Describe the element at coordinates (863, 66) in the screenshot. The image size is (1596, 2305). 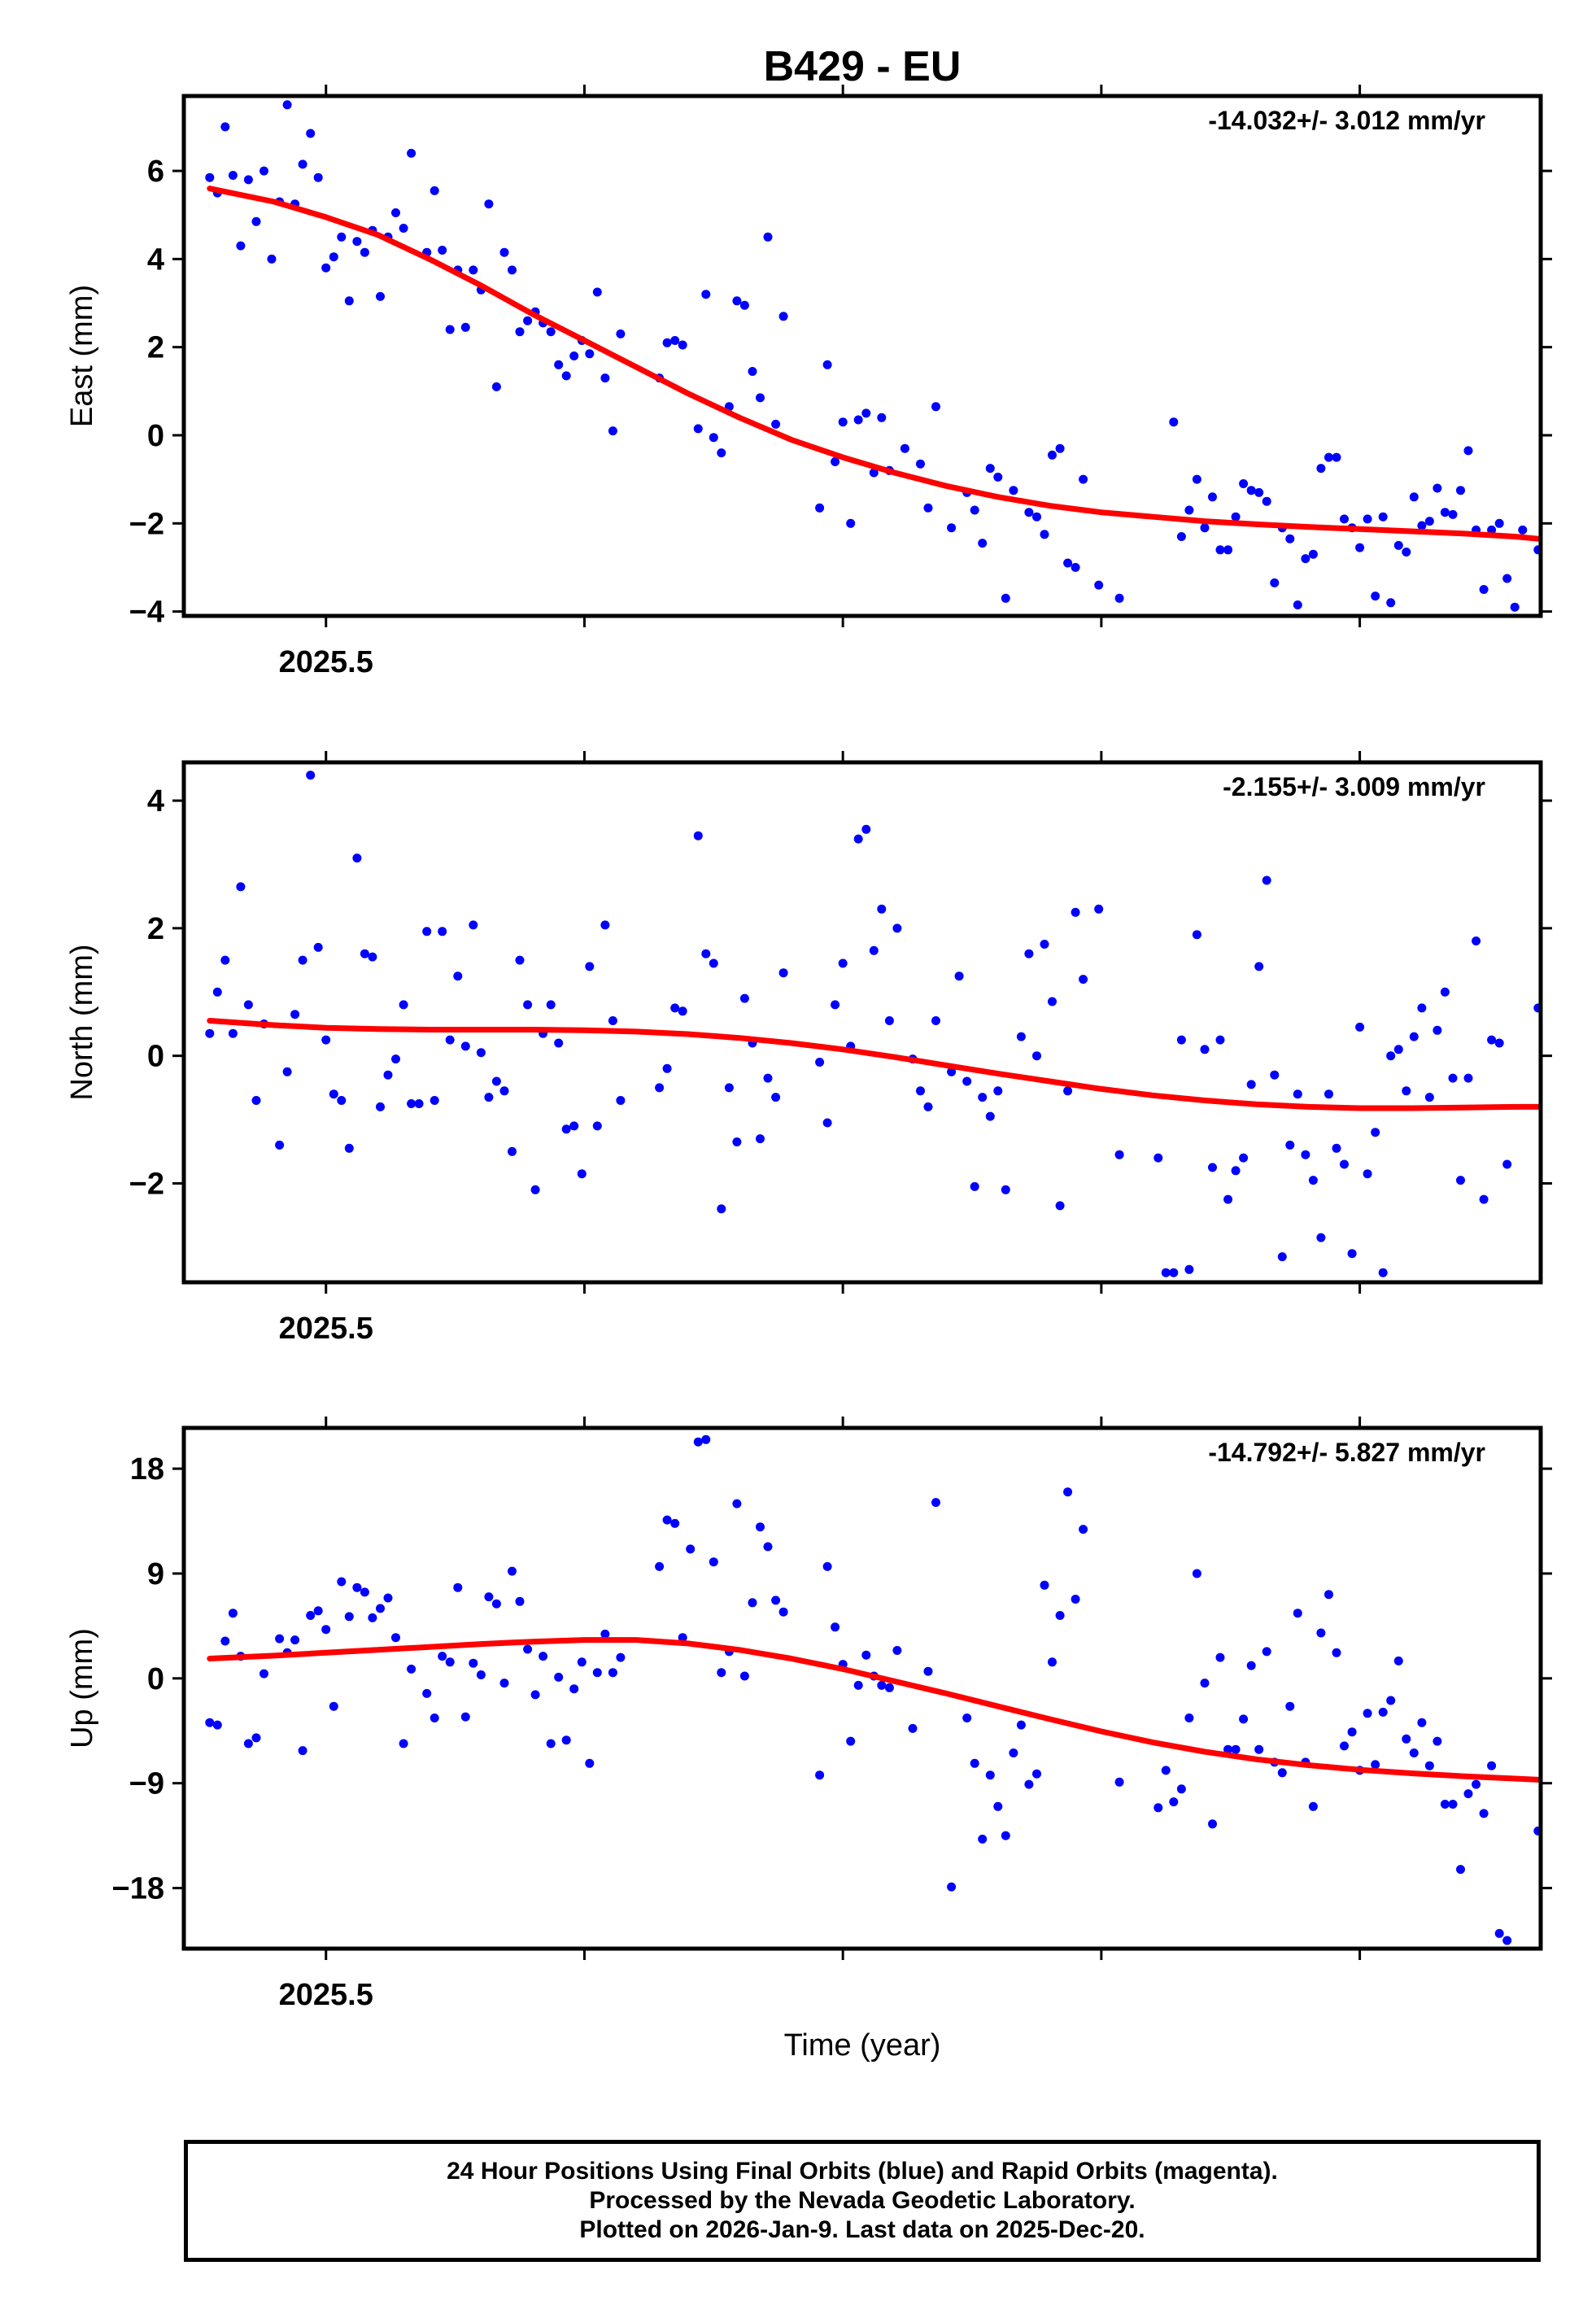
I see `figure-title: B429 - EU` at that location.